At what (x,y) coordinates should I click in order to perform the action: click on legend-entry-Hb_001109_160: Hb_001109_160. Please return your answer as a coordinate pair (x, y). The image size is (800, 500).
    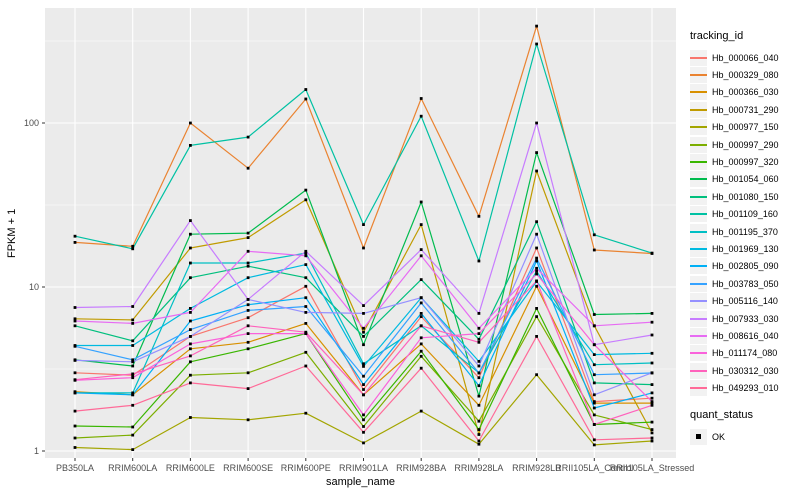
    Looking at the image, I should click on (744, 214).